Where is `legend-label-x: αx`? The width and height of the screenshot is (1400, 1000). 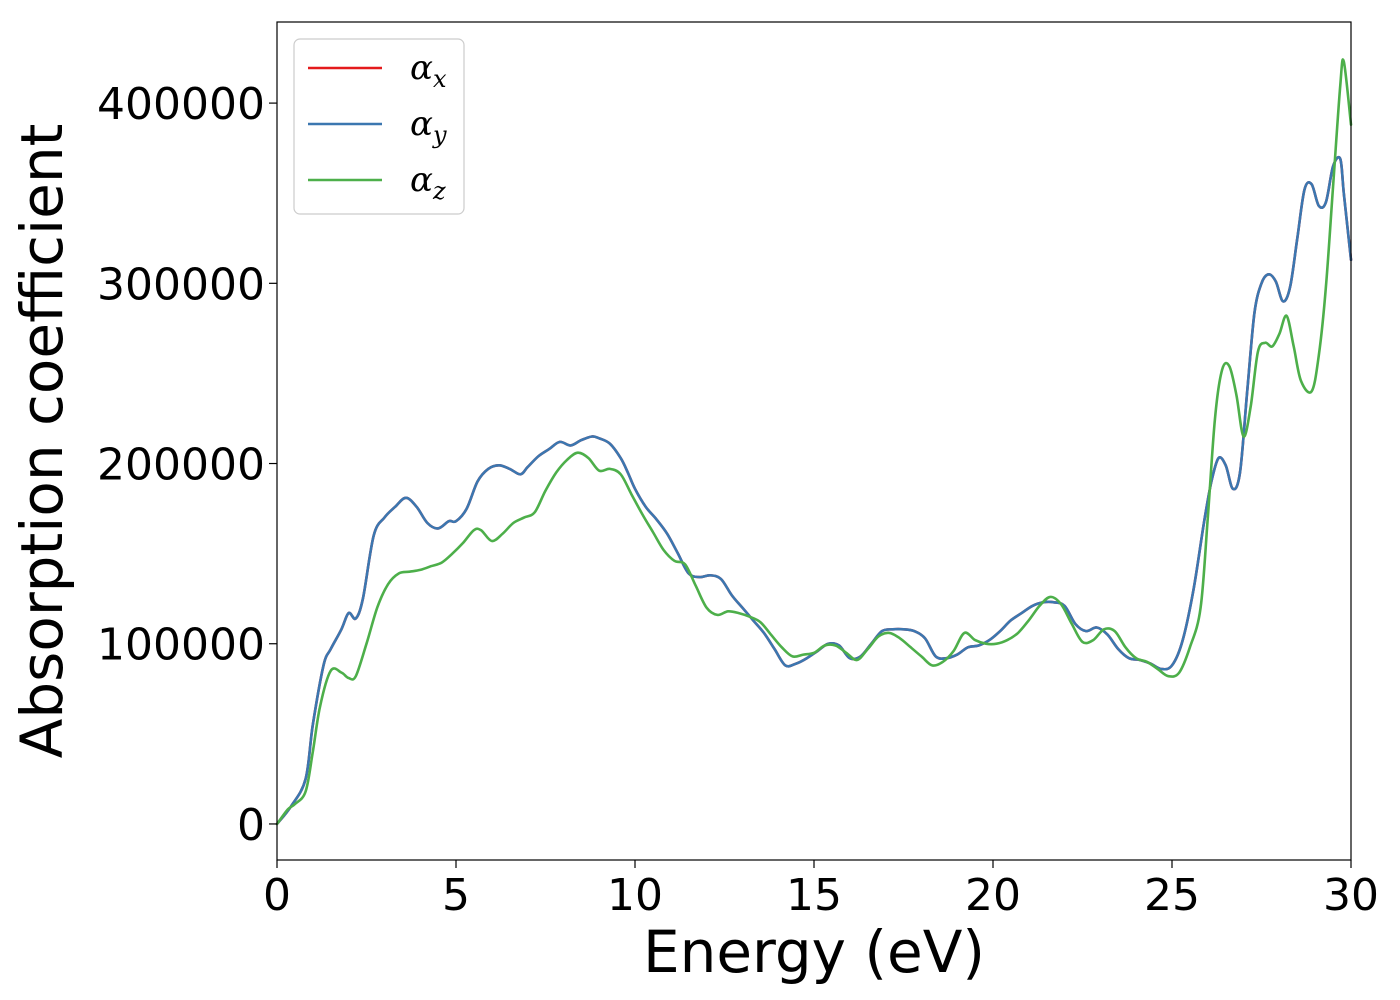
legend-label-x: αx is located at coordinates (428, 70).